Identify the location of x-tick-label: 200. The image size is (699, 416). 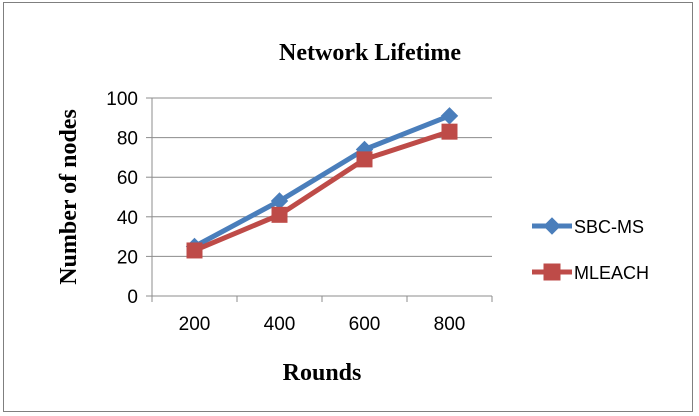
(195, 324).